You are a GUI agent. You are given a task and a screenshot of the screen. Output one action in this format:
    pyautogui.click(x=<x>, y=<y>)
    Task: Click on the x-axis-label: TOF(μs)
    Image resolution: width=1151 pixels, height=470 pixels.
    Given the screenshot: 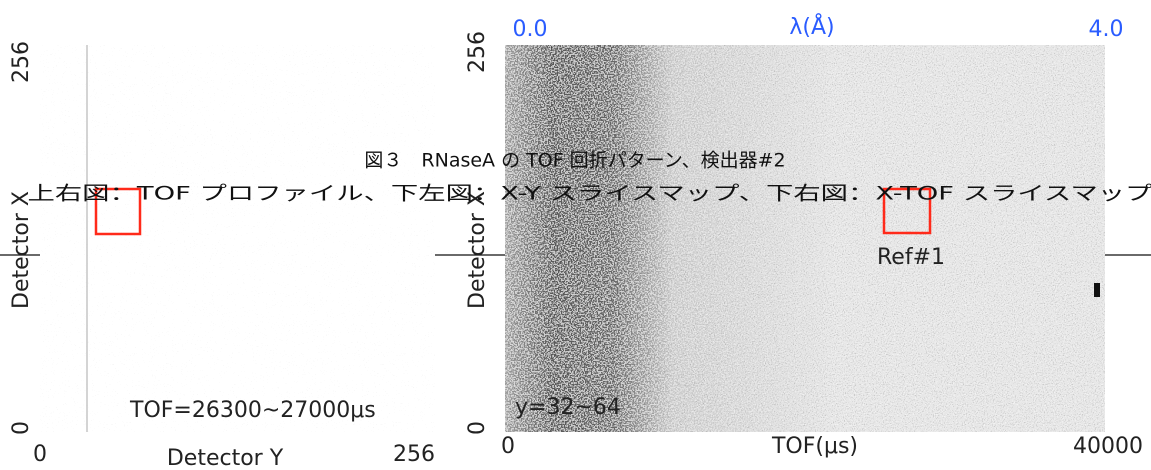 What is the action you would take?
    pyautogui.click(x=814, y=446)
    